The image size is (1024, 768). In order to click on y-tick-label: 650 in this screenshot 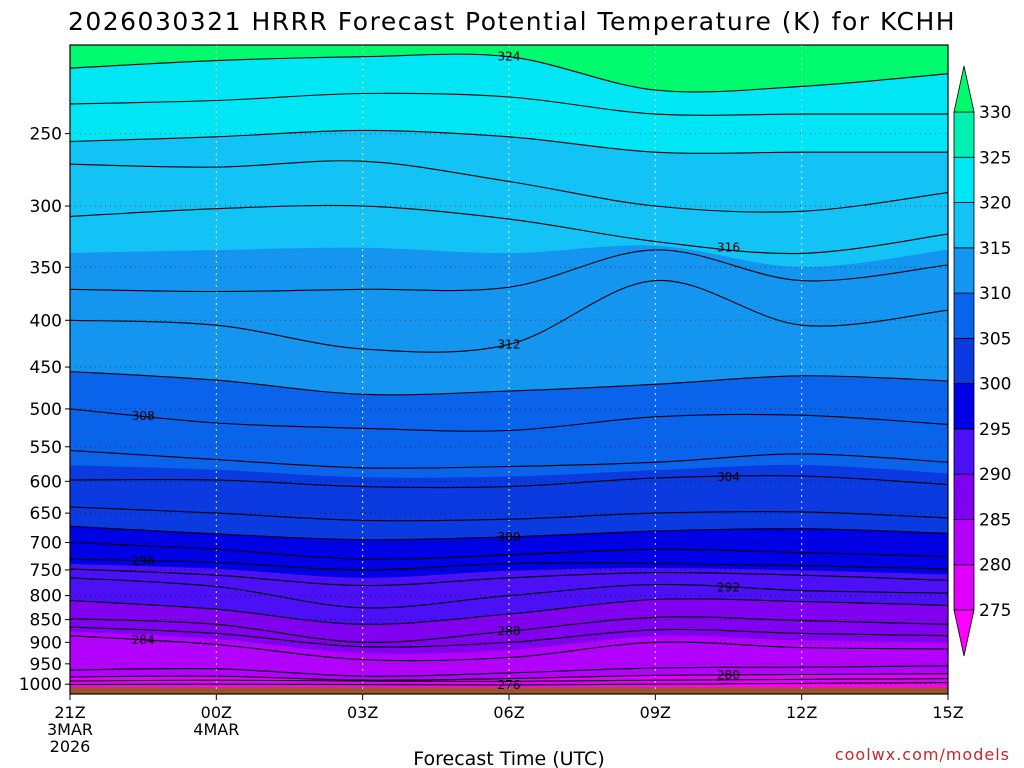, I will do `click(46, 514)`.